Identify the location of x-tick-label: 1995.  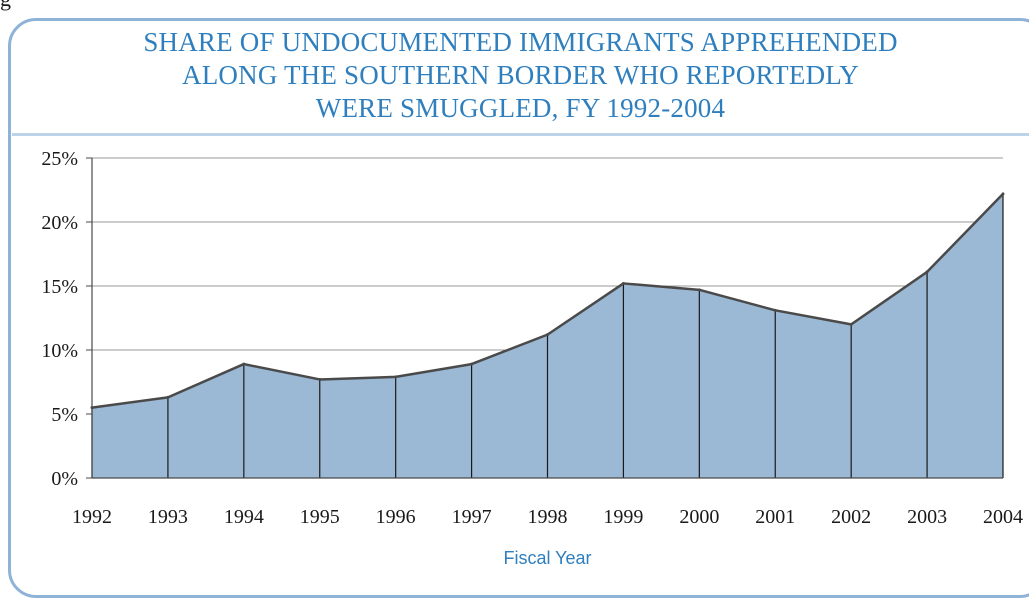
(320, 517).